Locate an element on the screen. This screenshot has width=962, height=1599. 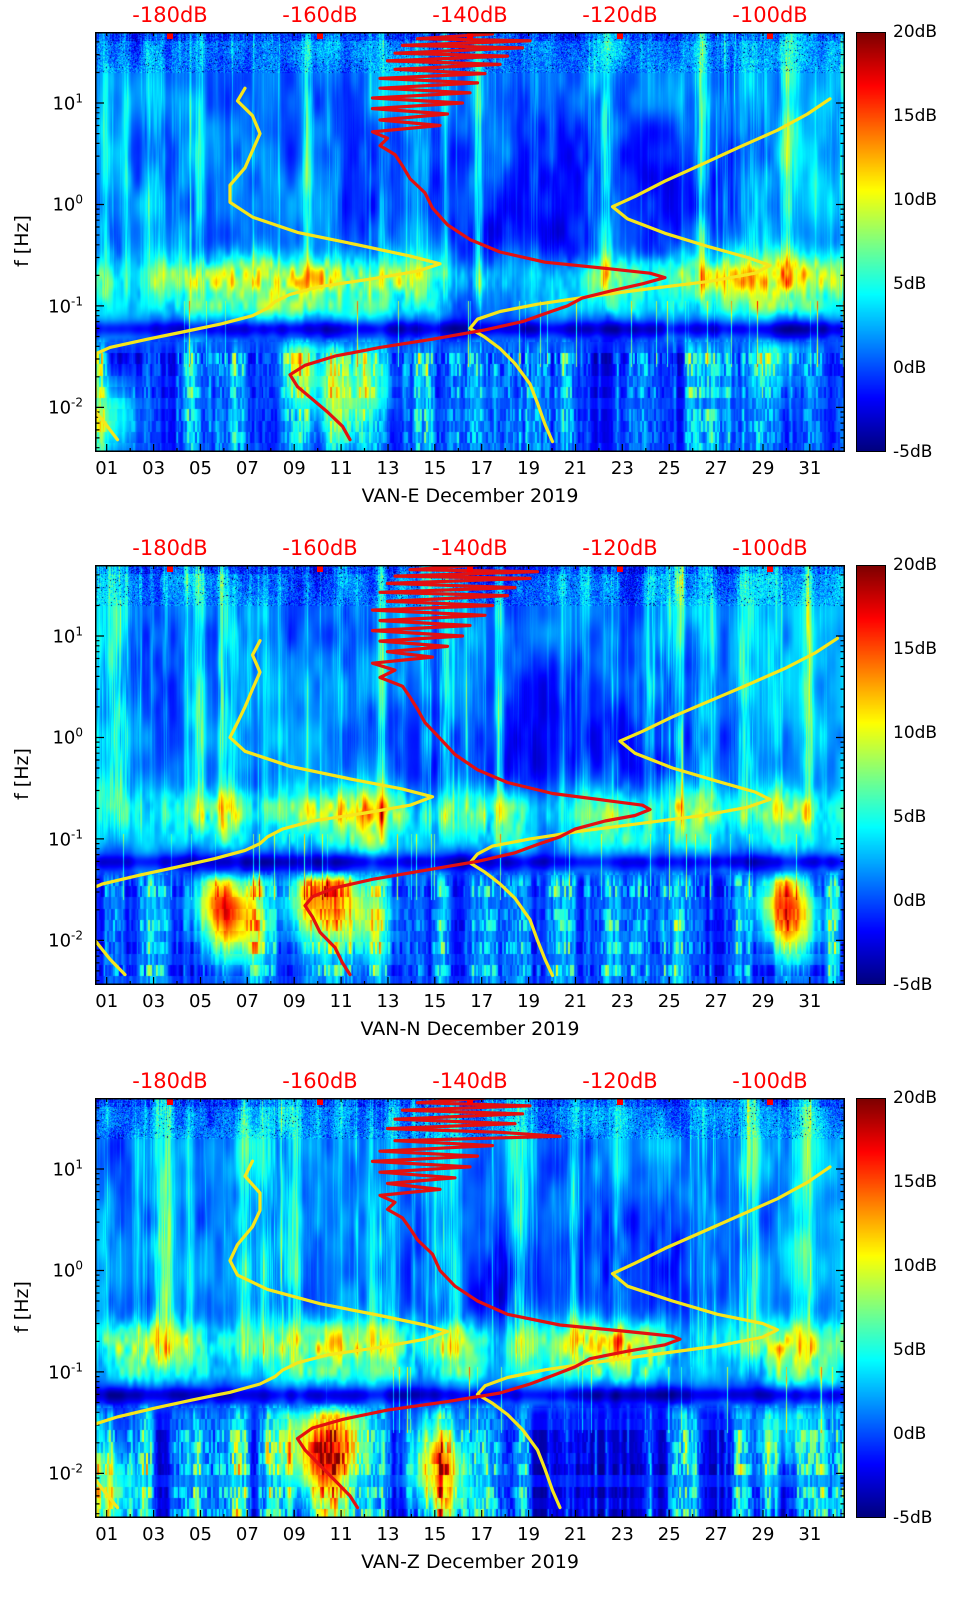
top-db-axis-van-z: -180dB -160dB -140dB -120dB -100dB is located at coordinates (481, 1082).